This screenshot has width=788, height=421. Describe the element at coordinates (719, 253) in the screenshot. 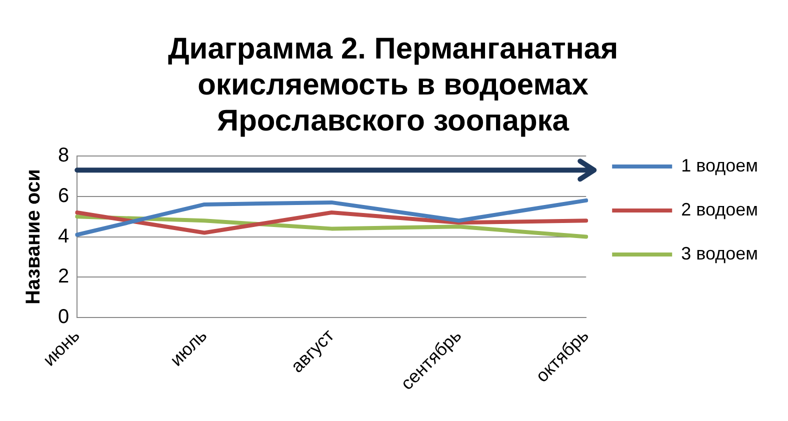

I see `legend-label: 3 водоем` at that location.